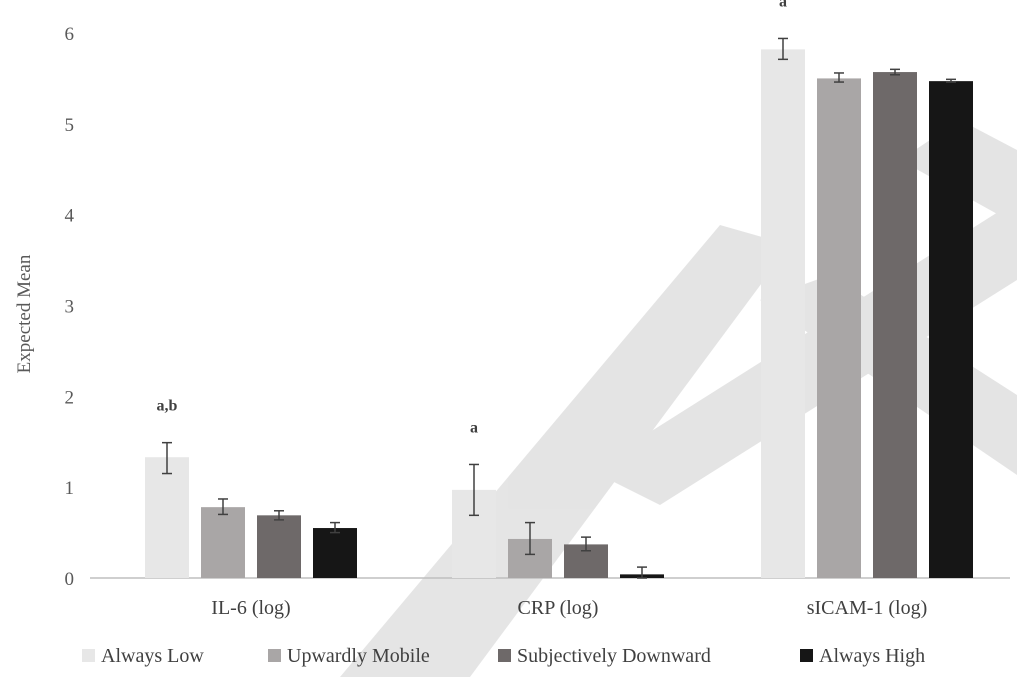  What do you see at coordinates (250, 608) in the screenshot?
I see `x-tick-label: IL-6 (log)` at bounding box center [250, 608].